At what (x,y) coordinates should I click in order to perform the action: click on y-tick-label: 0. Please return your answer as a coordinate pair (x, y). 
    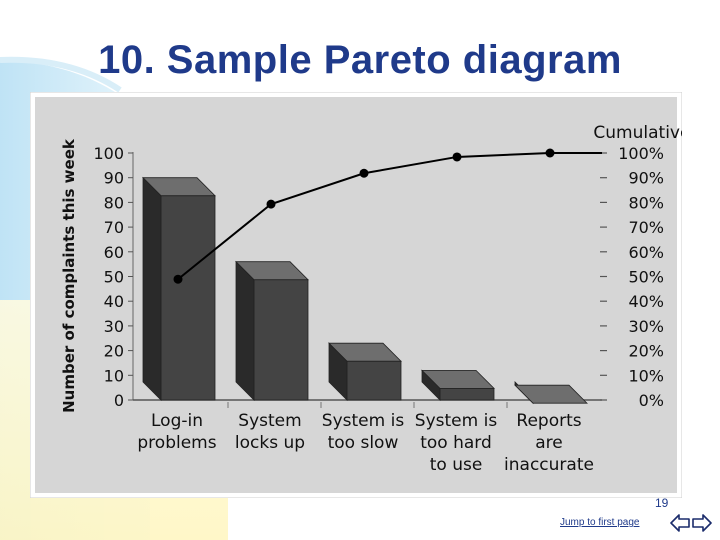
    Looking at the image, I should click on (119, 400).